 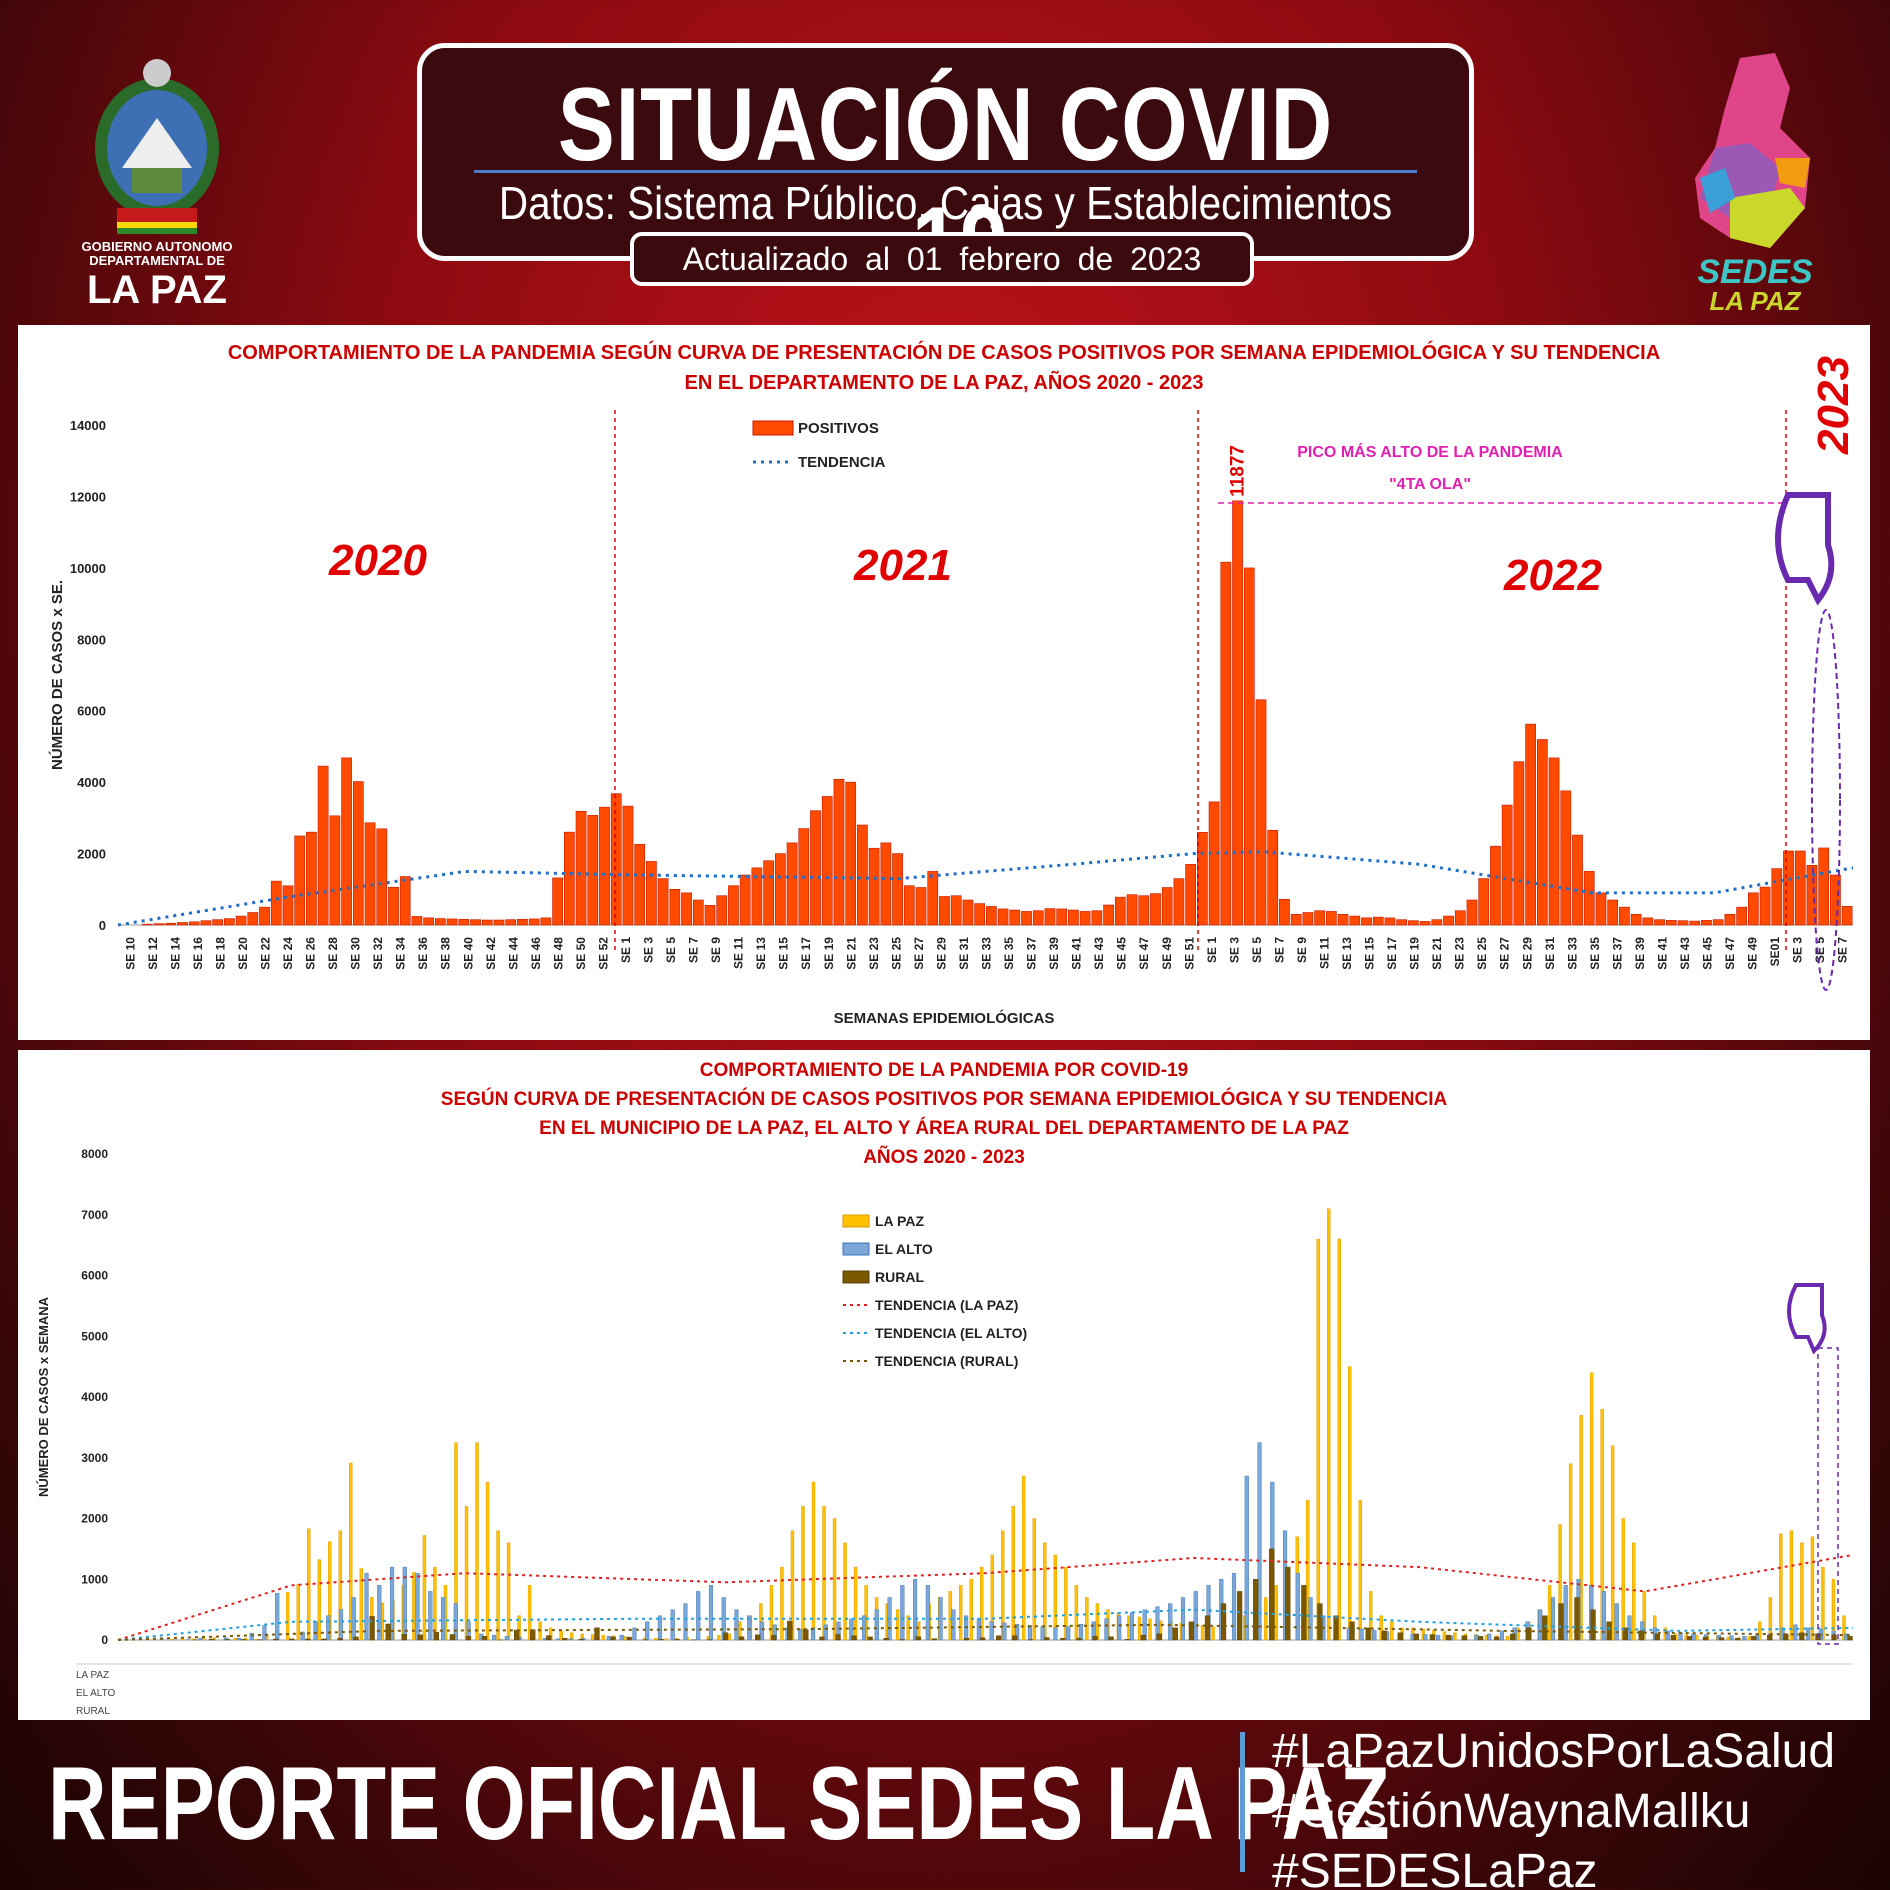 What do you see at coordinates (694, 950) in the screenshot?
I see `chart1-xtick: SE 7` at bounding box center [694, 950].